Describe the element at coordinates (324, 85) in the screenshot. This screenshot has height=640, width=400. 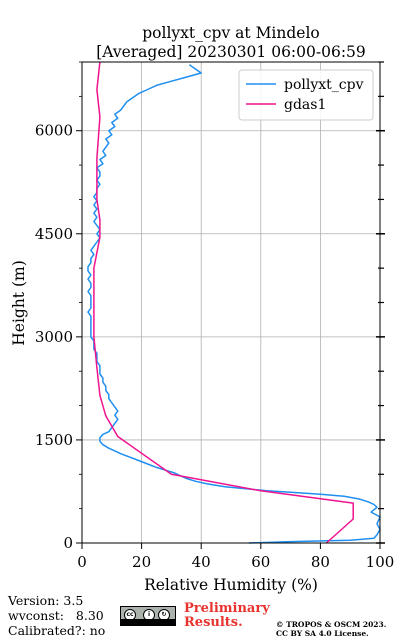
I see `legend-label-pollyxt: pollyxt_cpv` at that location.